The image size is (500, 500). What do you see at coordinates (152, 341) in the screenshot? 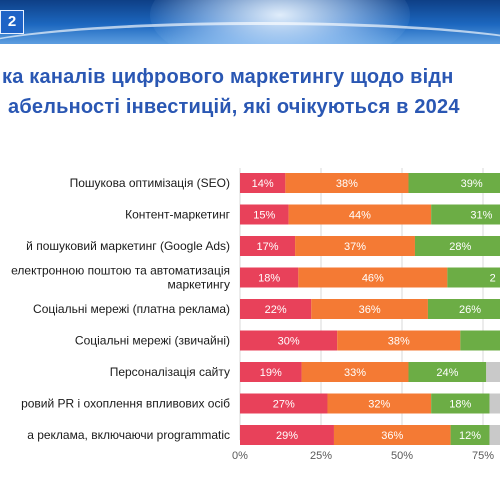
I see `category-label-5: Соціальні мережі (звичайні)` at bounding box center [152, 341].